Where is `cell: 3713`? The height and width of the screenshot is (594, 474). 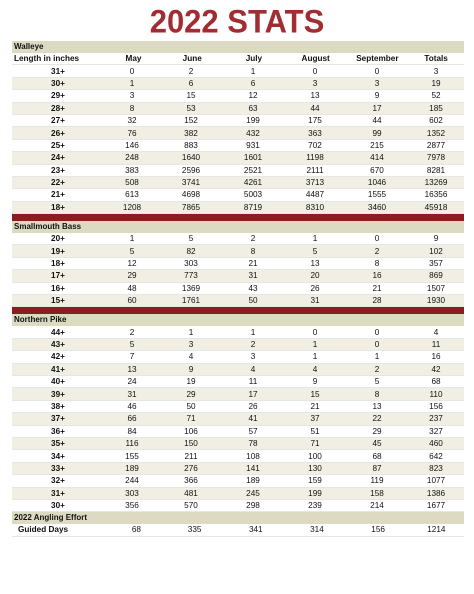
cell: 3713 is located at coordinates (315, 183).